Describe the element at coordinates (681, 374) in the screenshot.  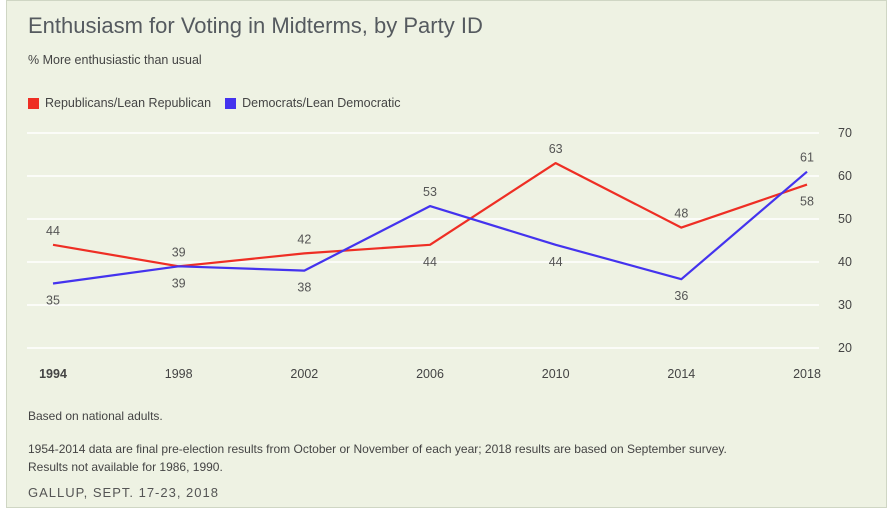
I see `x-tick-label: 2014` at that location.